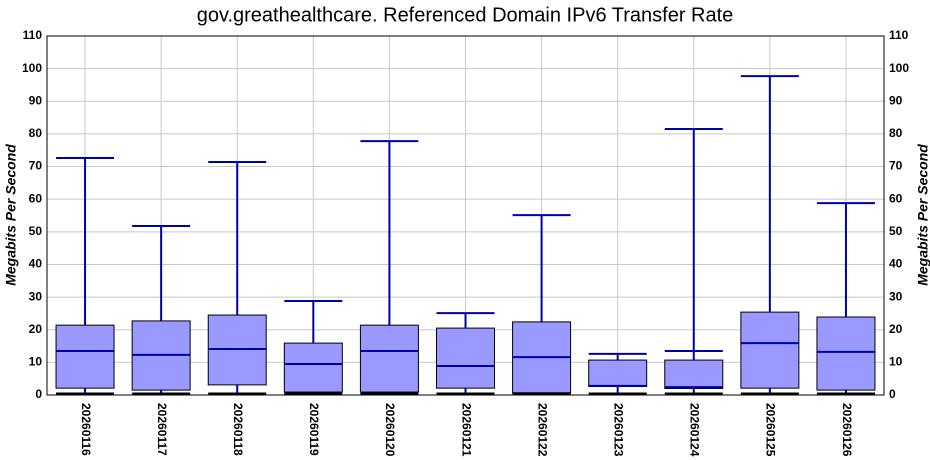 The height and width of the screenshot is (460, 930). What do you see at coordinates (542, 430) in the screenshot?
I see `x-tick-label: 20260122` at bounding box center [542, 430].